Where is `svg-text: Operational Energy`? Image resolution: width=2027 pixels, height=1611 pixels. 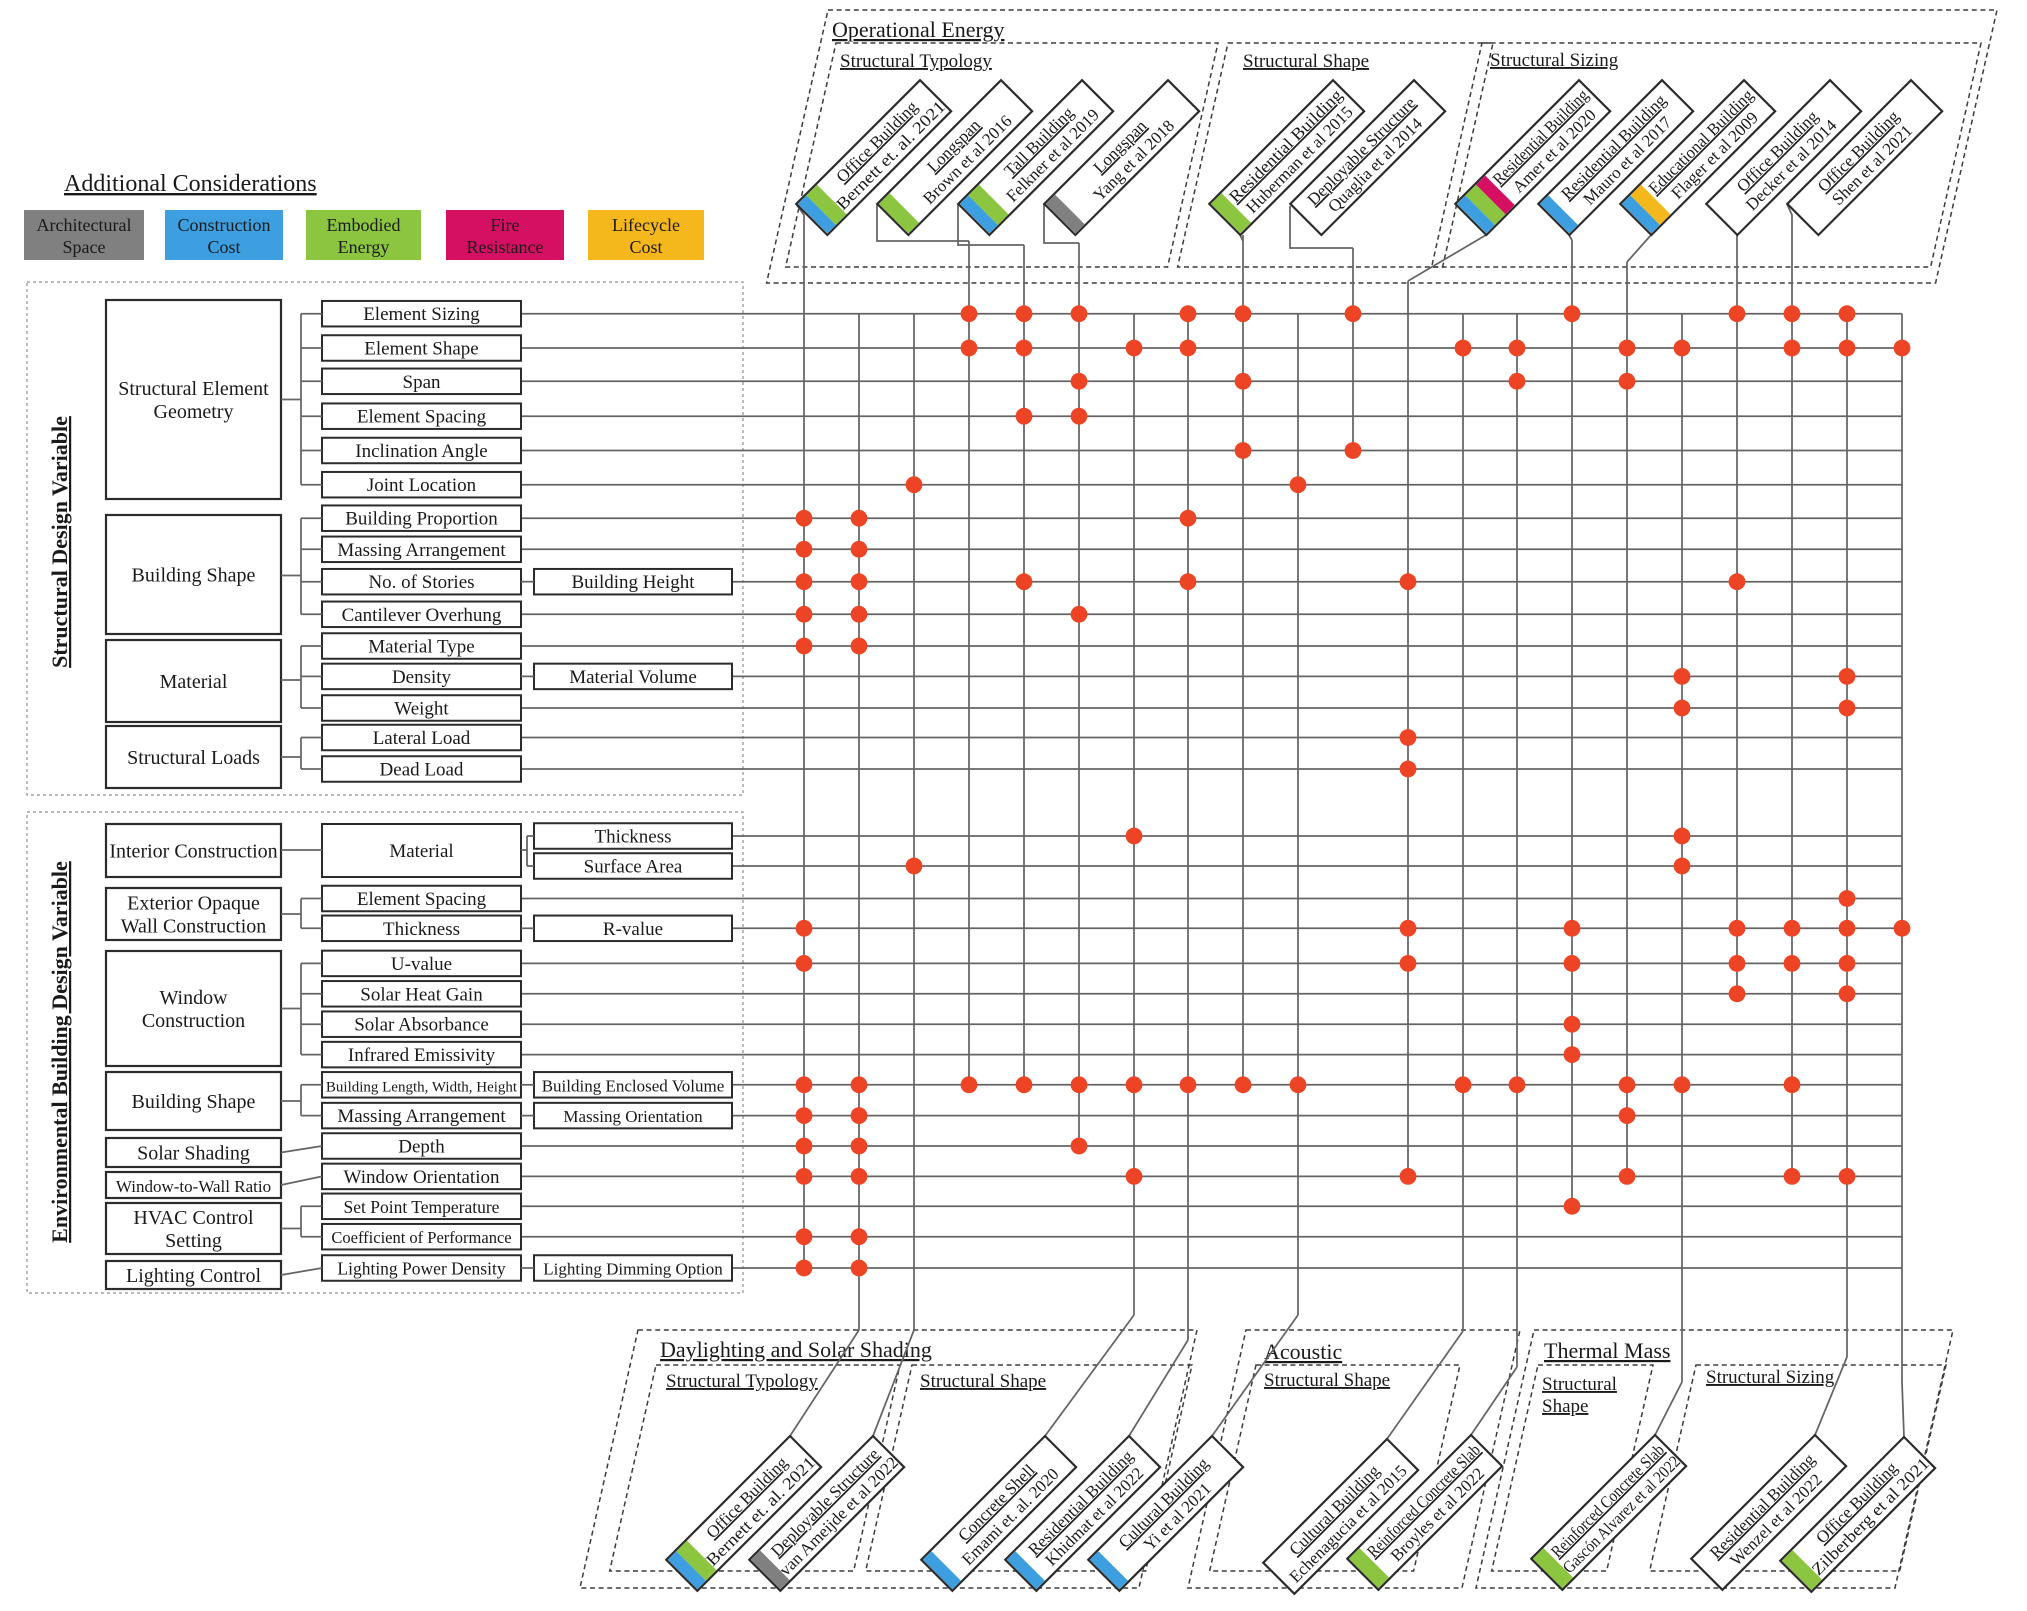
svg-text: Operational Energy is located at coordinates (918, 29).